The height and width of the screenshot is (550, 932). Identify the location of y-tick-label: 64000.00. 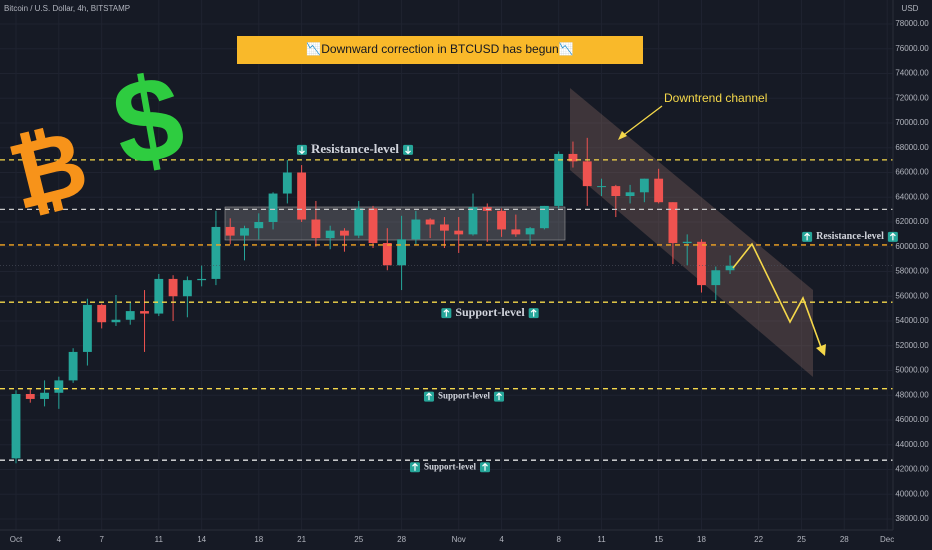
(912, 196).